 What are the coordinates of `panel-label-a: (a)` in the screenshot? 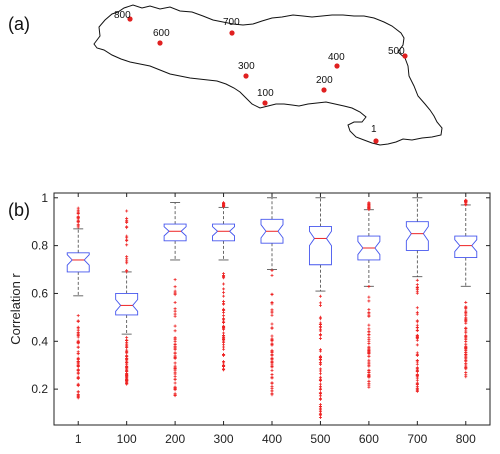 It's located at (19, 24).